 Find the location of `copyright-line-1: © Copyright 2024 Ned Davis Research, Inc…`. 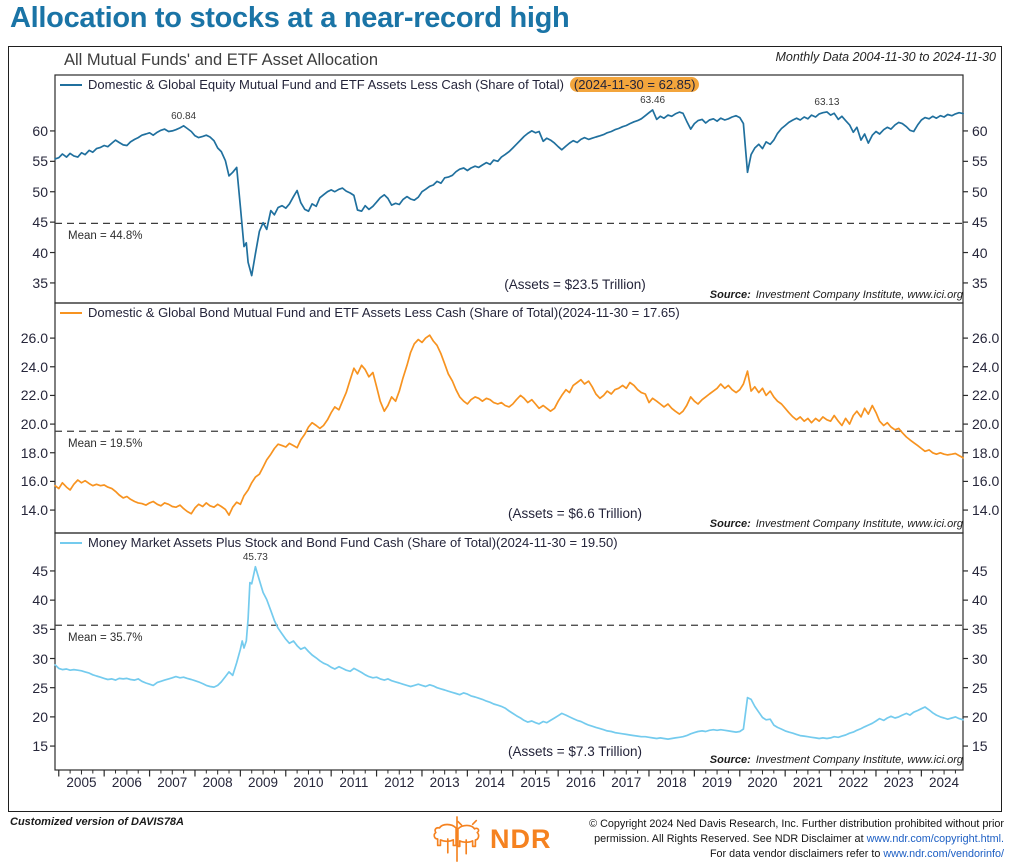

copyright-line-1: © Copyright 2024 Ned Davis Research, Inc… is located at coordinates (796, 824).